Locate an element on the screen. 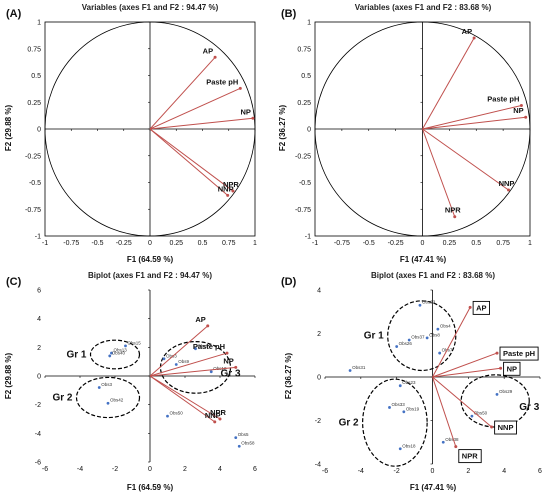 This screenshot has width=550, height=497. y-tick-label: 0 is located at coordinates (309, 130).